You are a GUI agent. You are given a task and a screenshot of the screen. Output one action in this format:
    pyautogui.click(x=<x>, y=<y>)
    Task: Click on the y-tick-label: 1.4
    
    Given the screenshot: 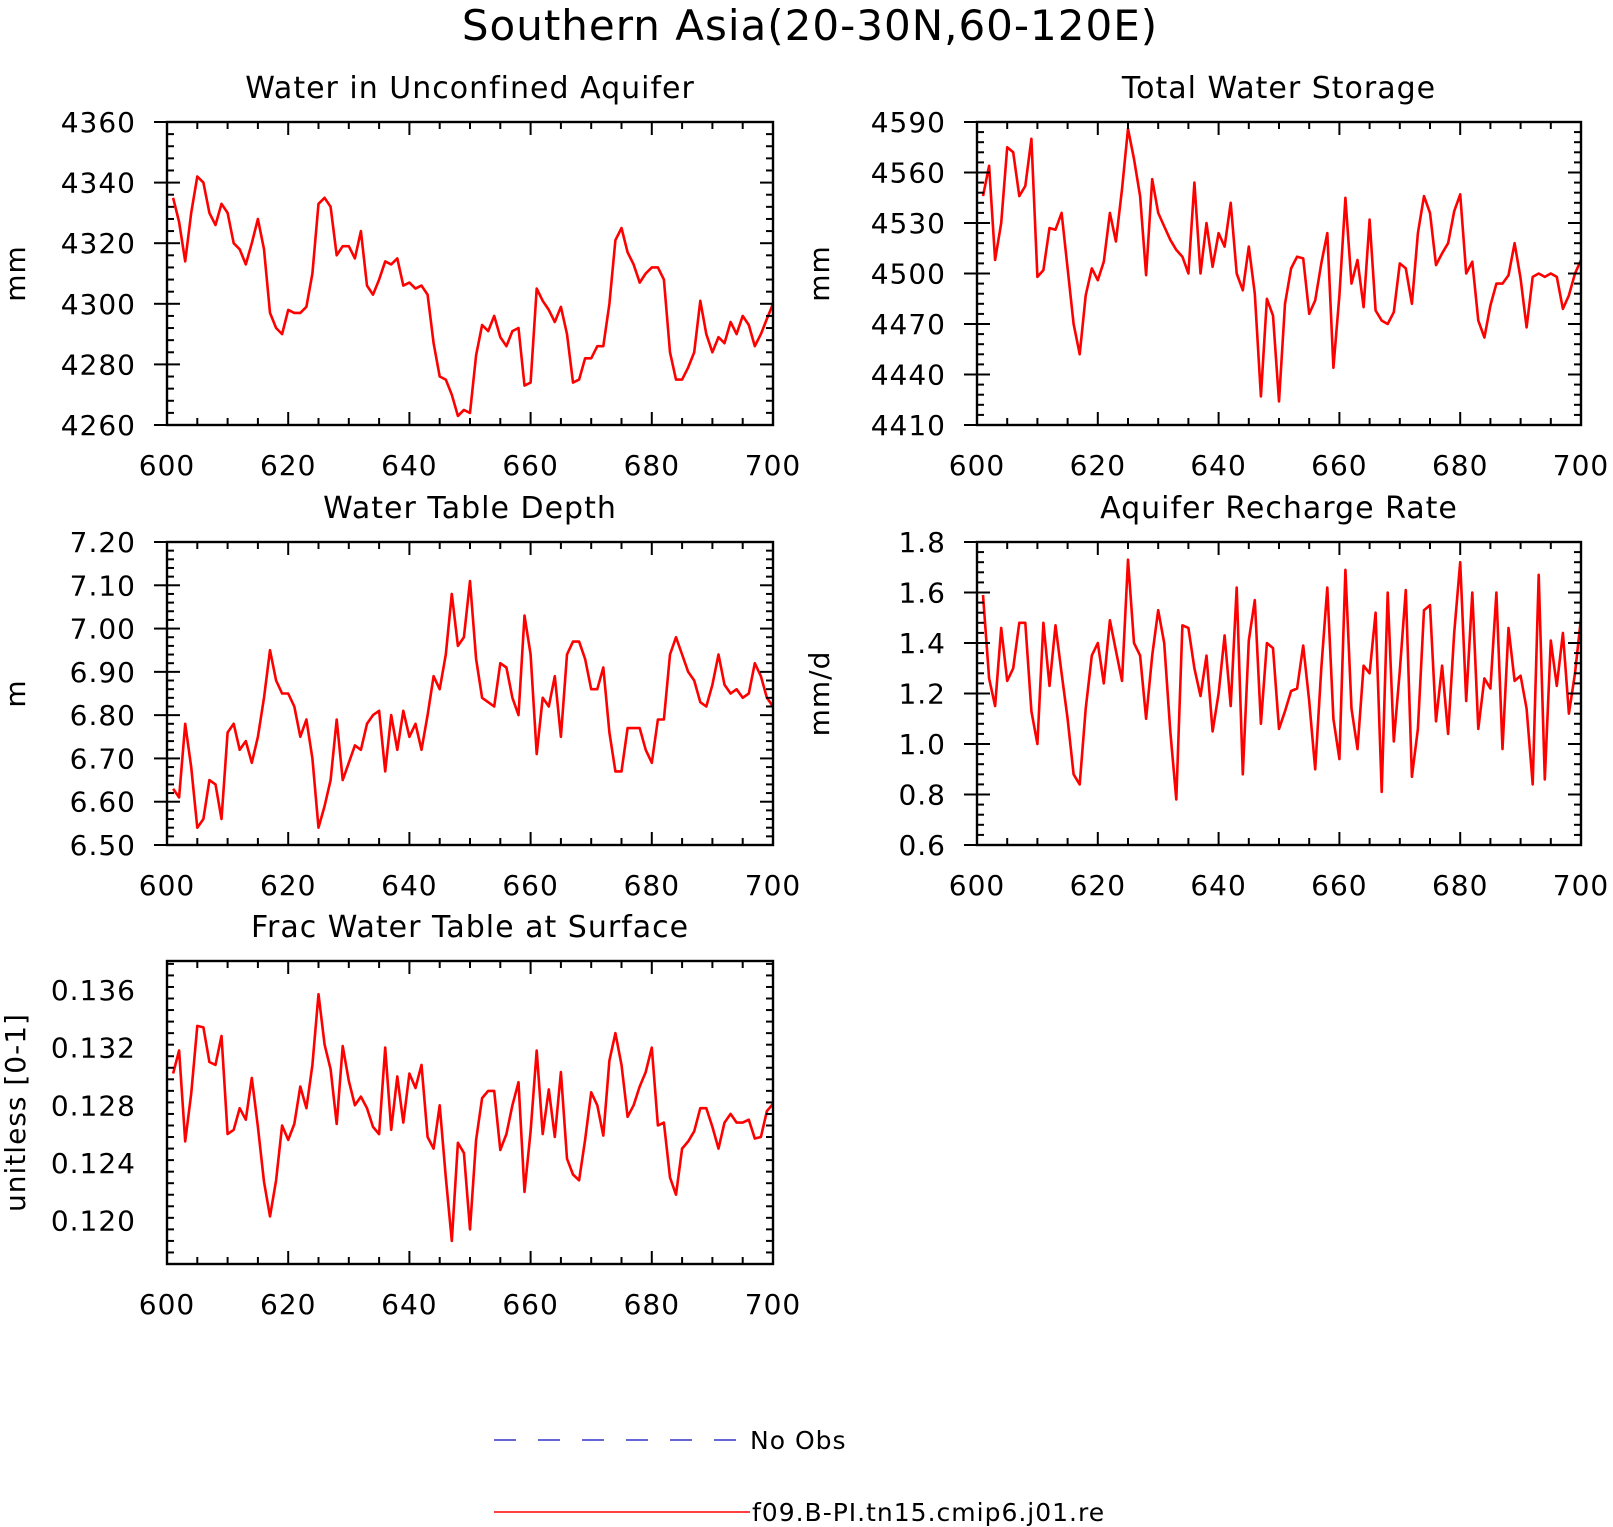 What is the action you would take?
    pyautogui.click(x=922, y=643)
    